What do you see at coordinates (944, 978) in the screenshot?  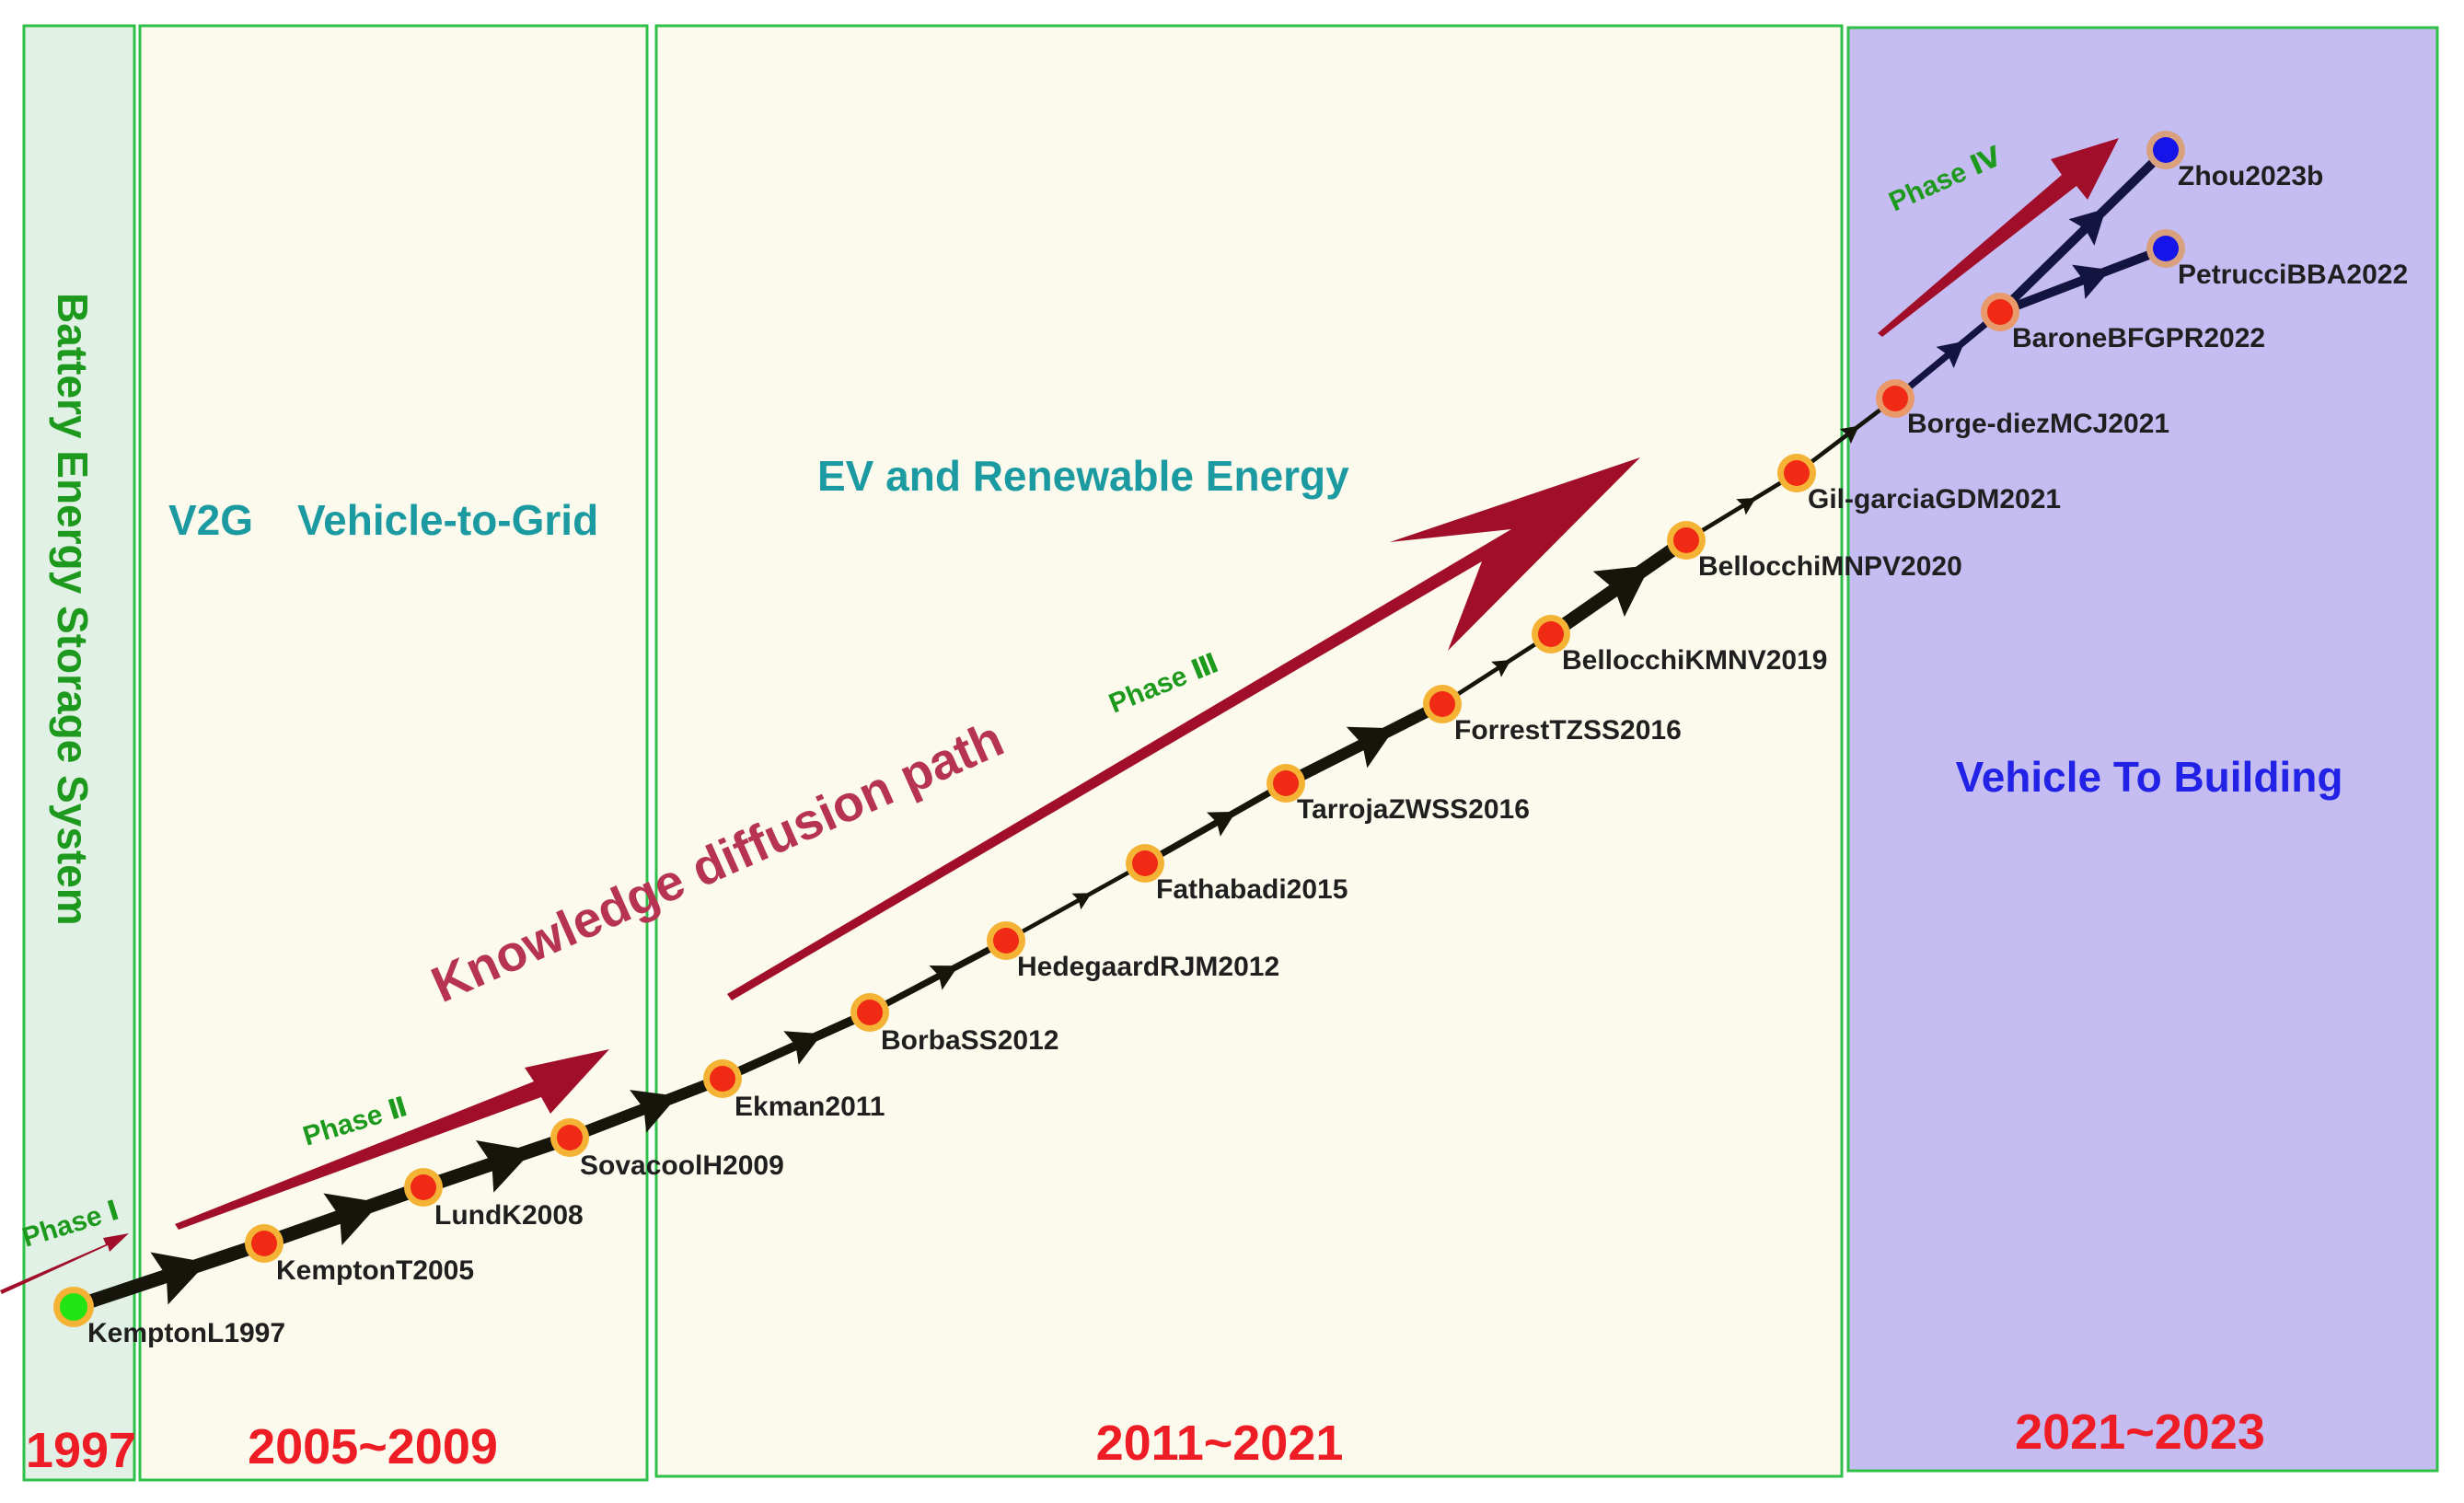 I see `edge-arrowhead-BorbaSS2012-to-HedegaardRJM2012` at bounding box center [944, 978].